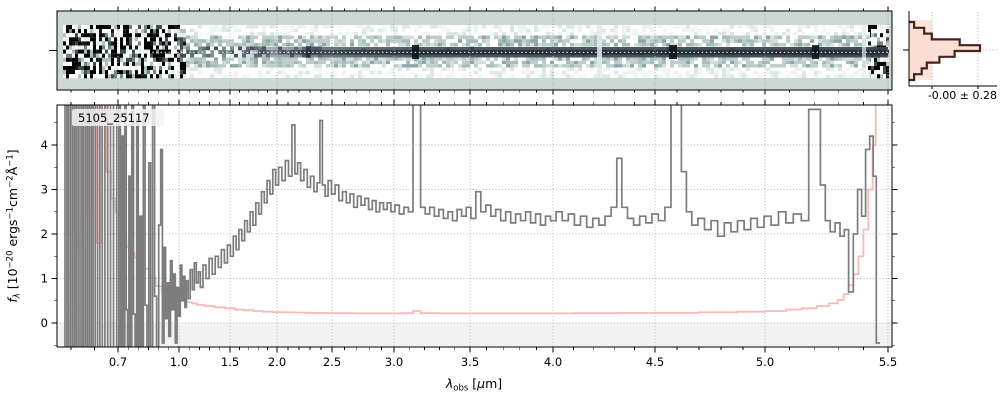  I want to click on x-tick-label: 3.5, so click(470, 362).